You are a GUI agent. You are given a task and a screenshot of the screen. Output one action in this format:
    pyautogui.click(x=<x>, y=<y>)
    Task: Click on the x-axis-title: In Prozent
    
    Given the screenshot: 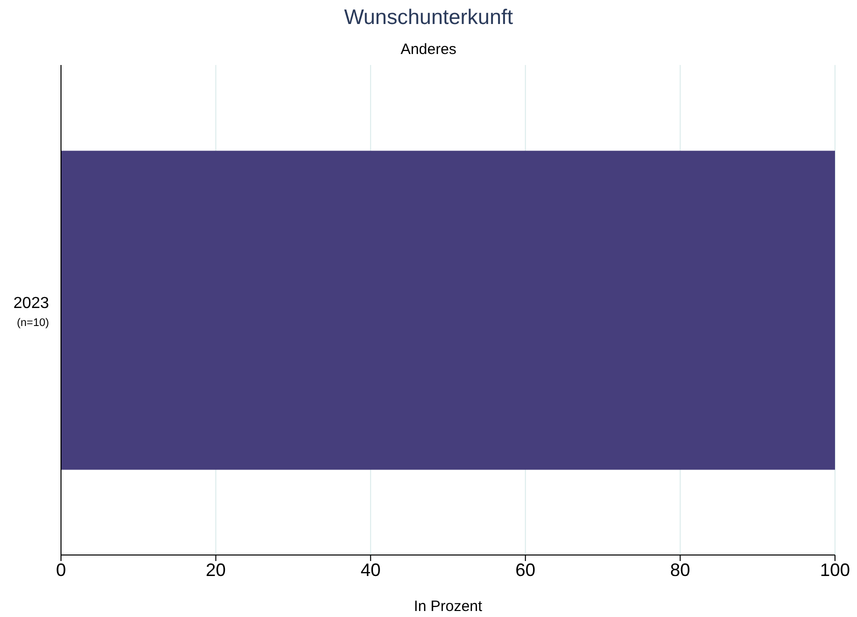 What is the action you would take?
    pyautogui.click(x=449, y=606)
    